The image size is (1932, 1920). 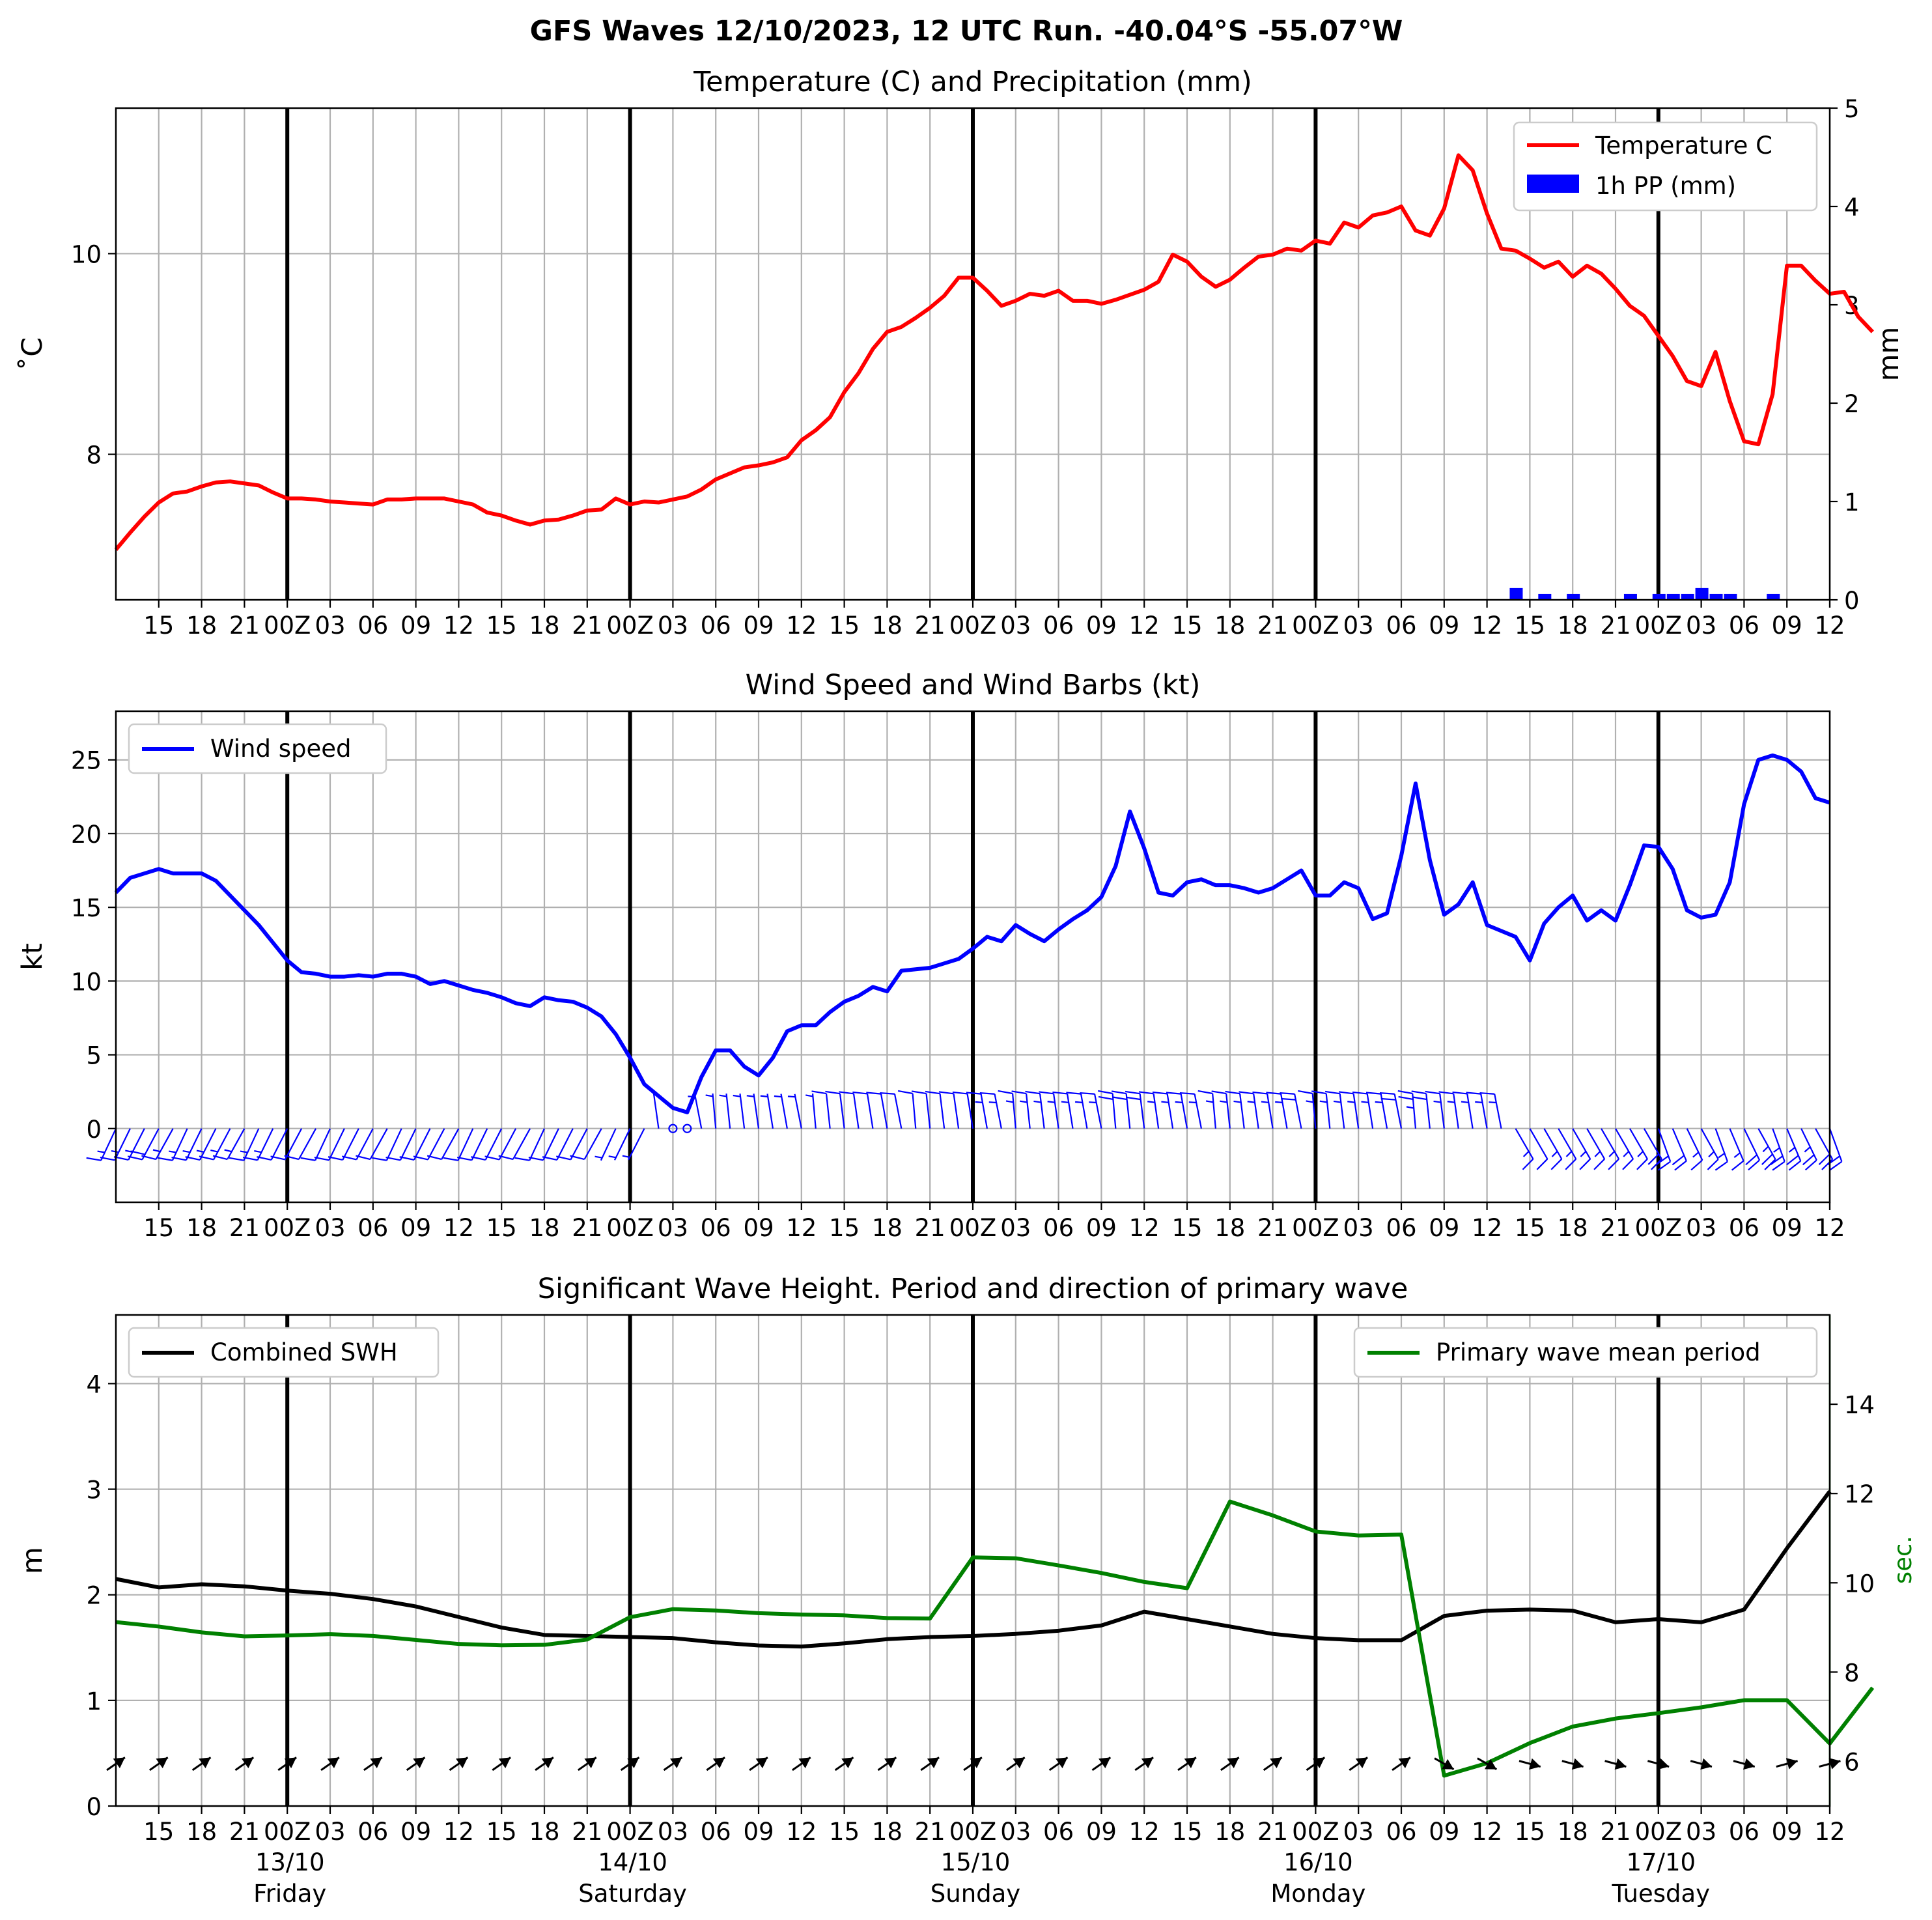 What do you see at coordinates (33, 956) in the screenshot?
I see `y-axis-label: kt` at bounding box center [33, 956].